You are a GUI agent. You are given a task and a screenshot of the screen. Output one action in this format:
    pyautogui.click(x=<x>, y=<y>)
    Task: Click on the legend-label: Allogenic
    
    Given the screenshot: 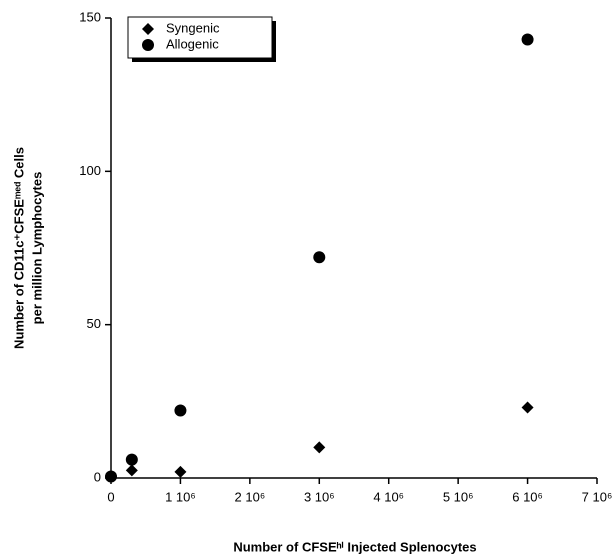 What is the action you would take?
    pyautogui.click(x=192, y=43)
    